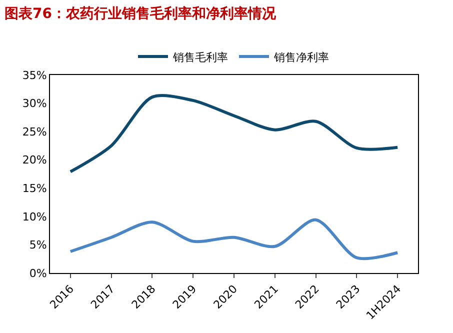 The width and height of the screenshot is (453, 333). I want to click on y-tick-label: 20%, so click(34, 160).